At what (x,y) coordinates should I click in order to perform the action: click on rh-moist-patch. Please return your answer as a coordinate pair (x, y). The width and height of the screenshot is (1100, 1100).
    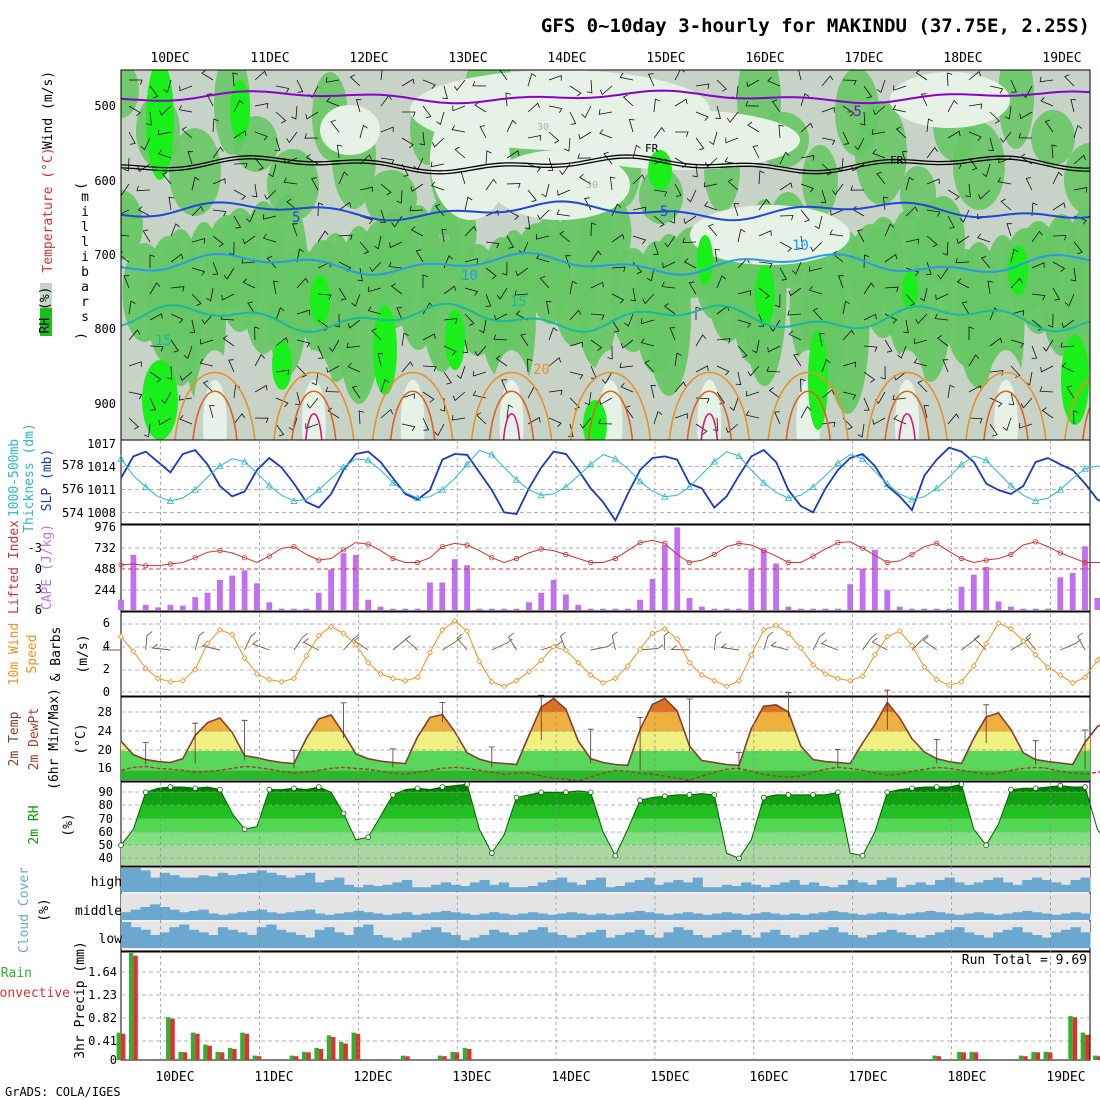
    Looking at the image, I should click on (385, 350).